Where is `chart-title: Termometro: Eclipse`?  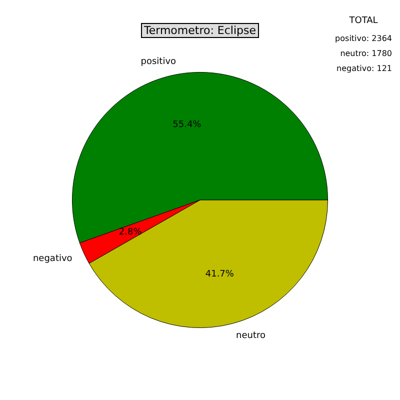
chart-title: Termometro: Eclipse is located at coordinates (200, 30).